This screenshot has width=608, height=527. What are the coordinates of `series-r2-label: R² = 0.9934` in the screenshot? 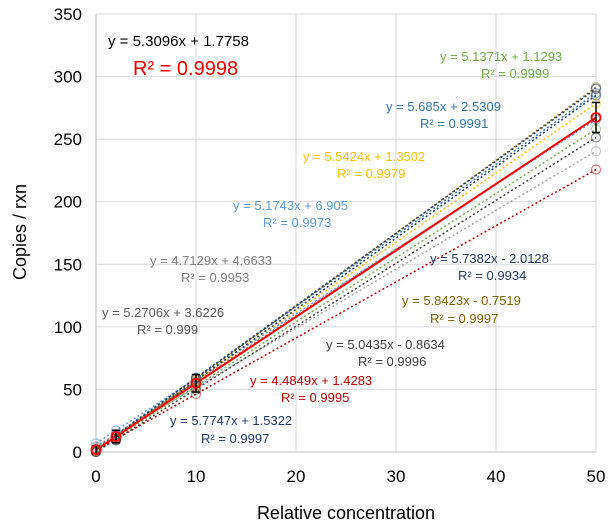 It's located at (492, 275).